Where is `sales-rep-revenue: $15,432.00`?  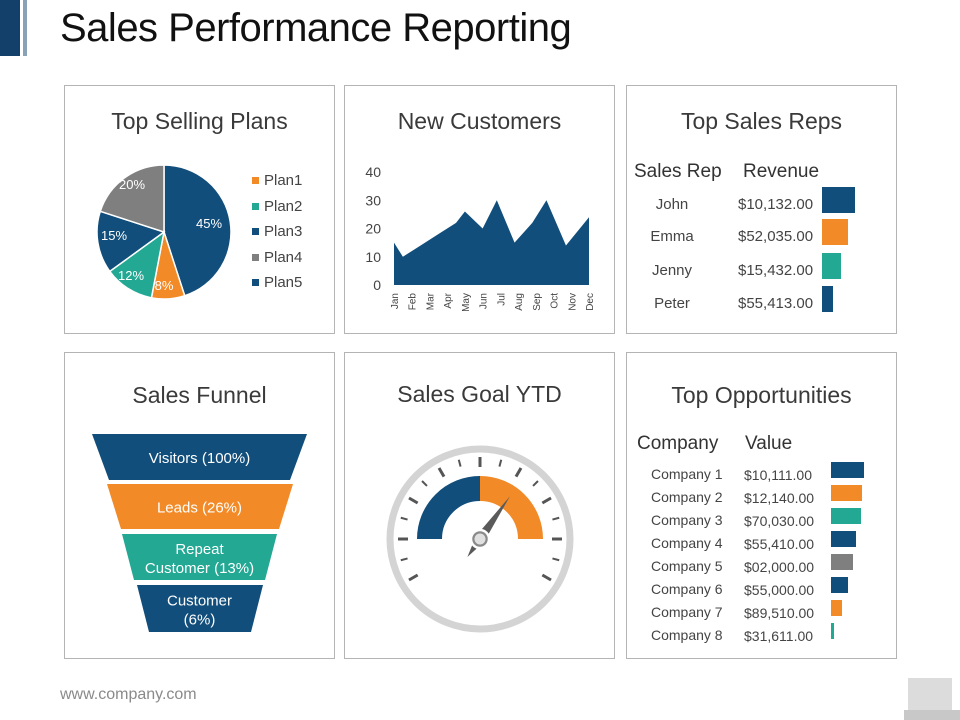 sales-rep-revenue: $15,432.00 is located at coordinates (776, 270).